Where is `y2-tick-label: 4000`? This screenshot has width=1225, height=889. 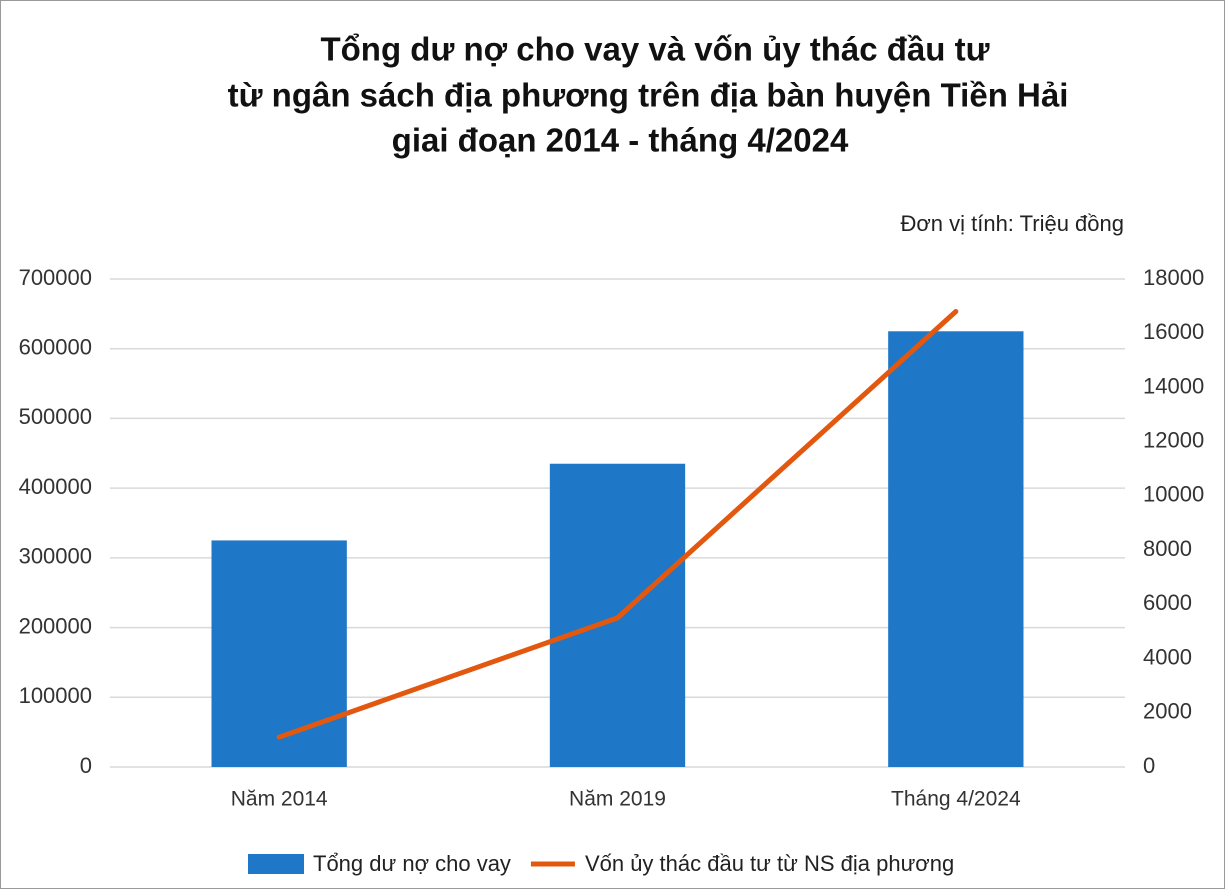
y2-tick-label: 4000 is located at coordinates (1167, 656).